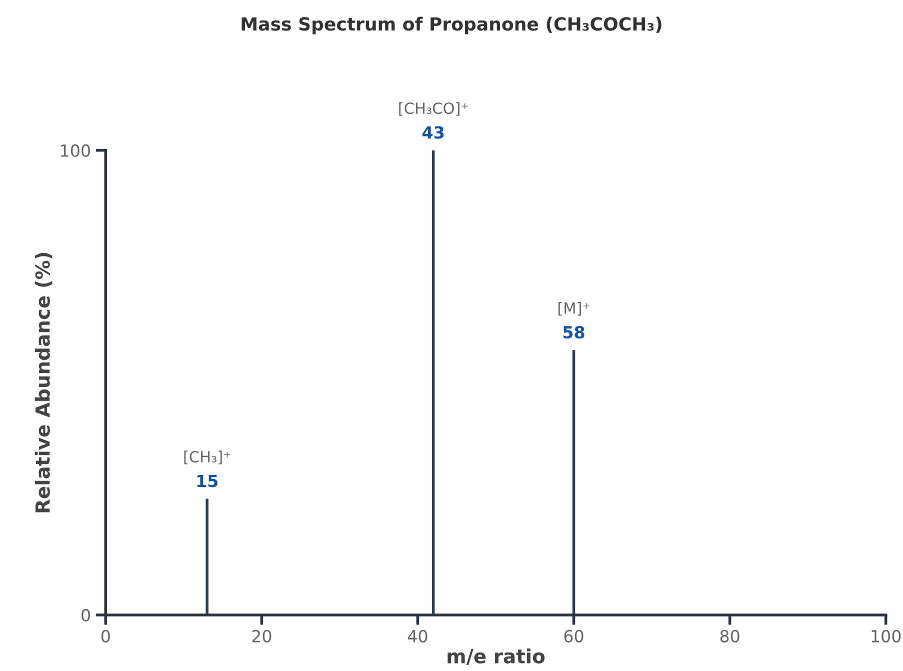 Image resolution: width=903 pixels, height=671 pixels. Describe the element at coordinates (262, 636) in the screenshot. I see `x-tick-label: 20` at that location.